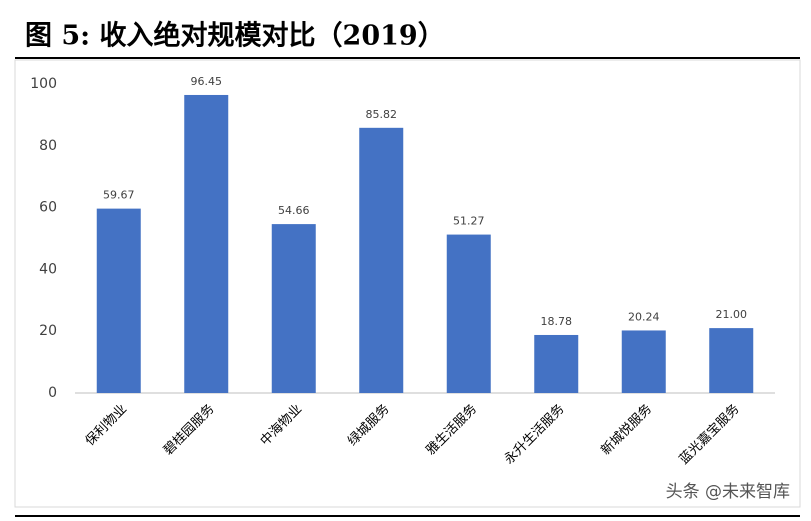  Describe the element at coordinates (709, 434) in the screenshot. I see `x-tick-label: 蓝光嘉宝服务` at that location.